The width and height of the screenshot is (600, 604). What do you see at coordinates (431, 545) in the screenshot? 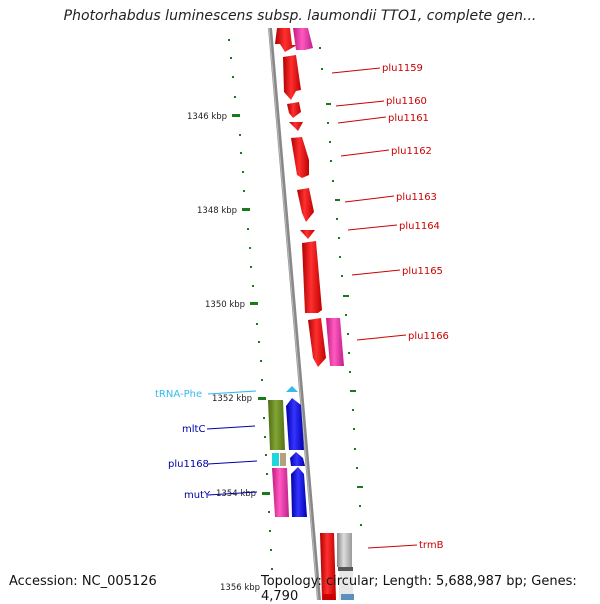
I see `gene-label-trmB: trmB` at bounding box center [431, 545].